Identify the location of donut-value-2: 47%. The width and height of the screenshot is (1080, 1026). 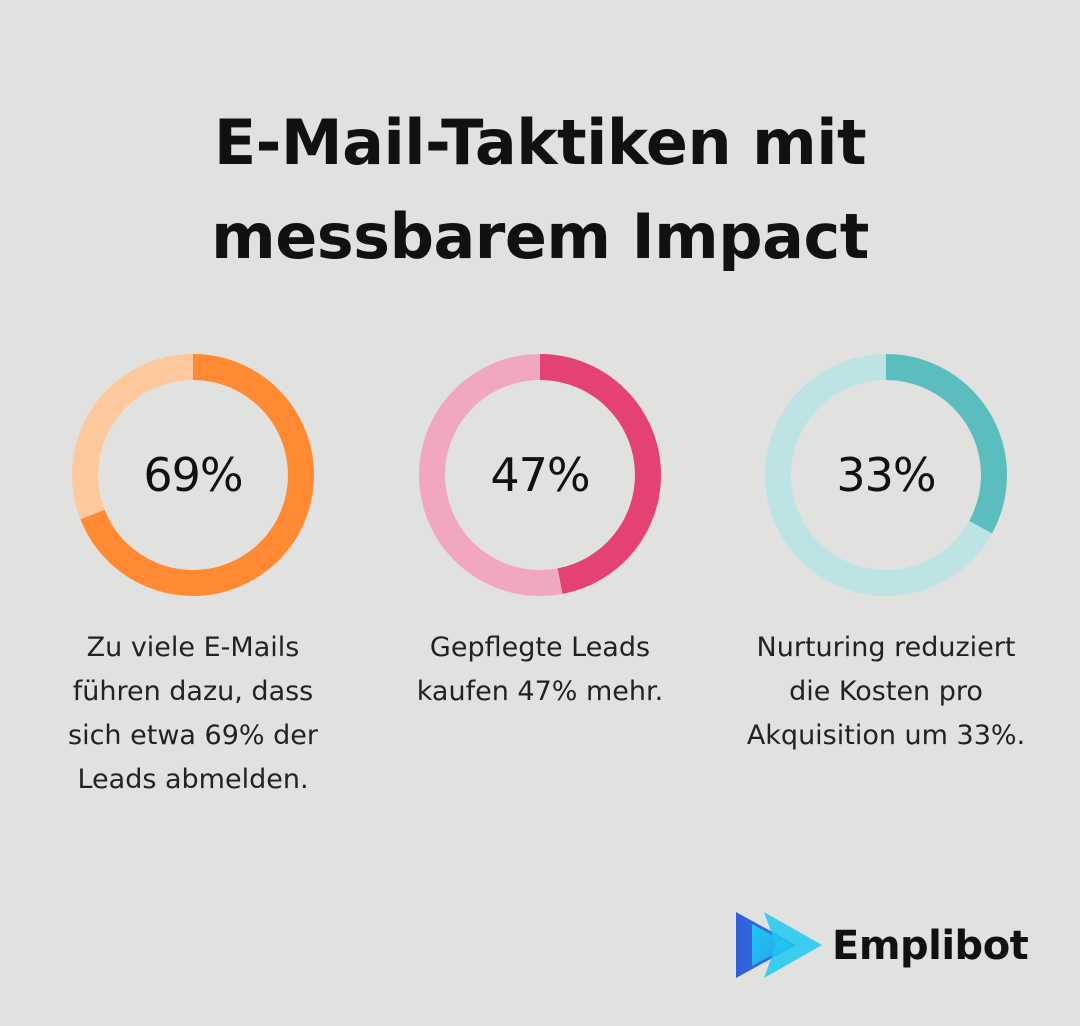
(540, 475).